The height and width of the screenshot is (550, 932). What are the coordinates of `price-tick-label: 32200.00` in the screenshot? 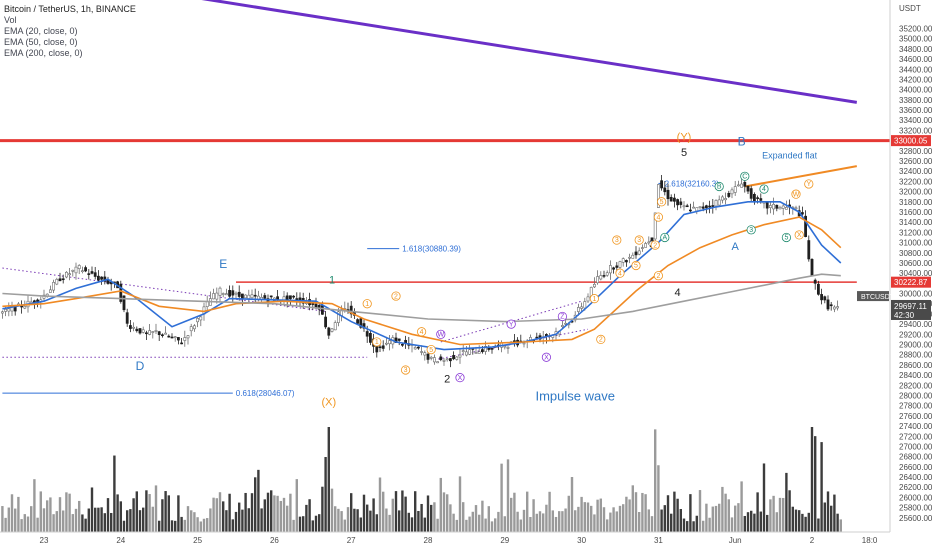 It's located at (915, 181).